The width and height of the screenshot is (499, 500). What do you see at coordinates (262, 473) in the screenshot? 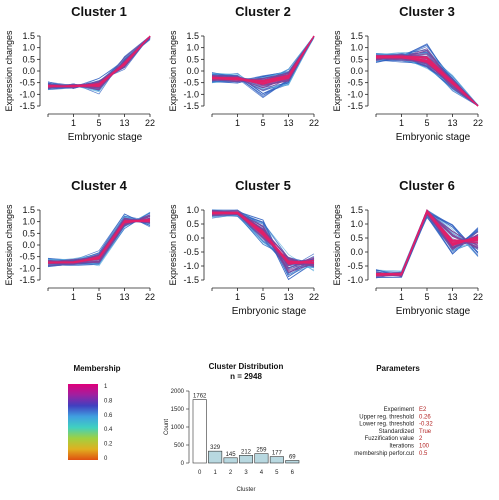
I see `bar-x-tick-label: 4` at bounding box center [262, 473].